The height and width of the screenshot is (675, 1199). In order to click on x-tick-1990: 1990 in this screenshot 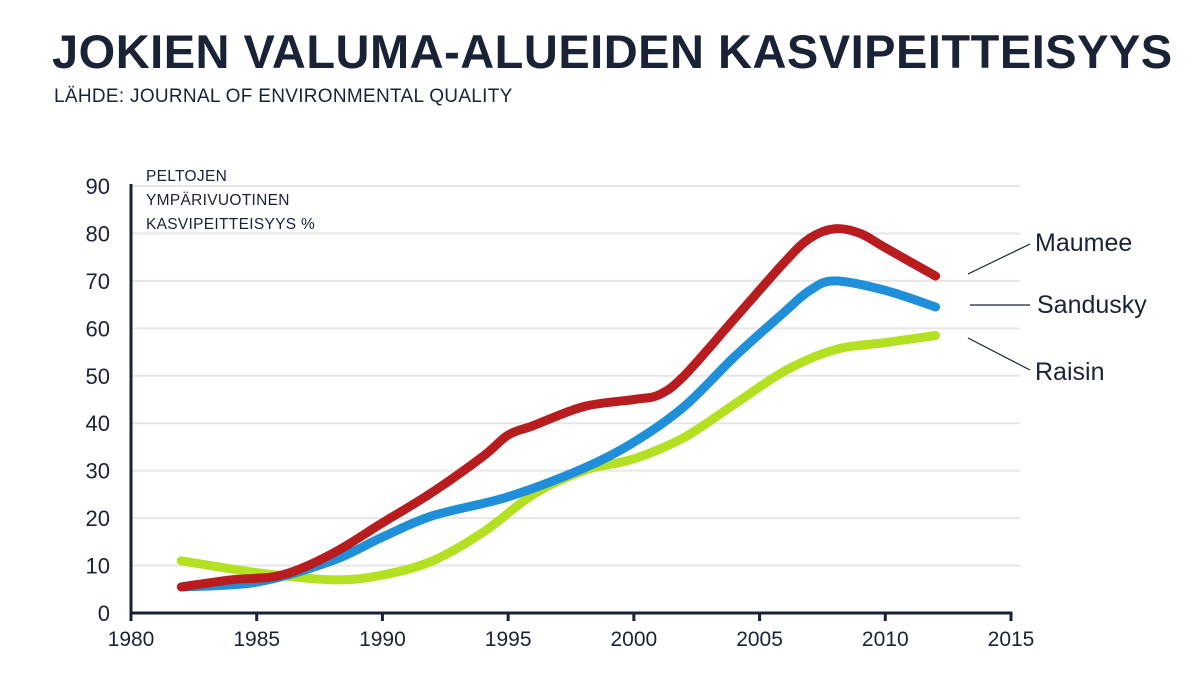, I will do `click(382, 639)`.